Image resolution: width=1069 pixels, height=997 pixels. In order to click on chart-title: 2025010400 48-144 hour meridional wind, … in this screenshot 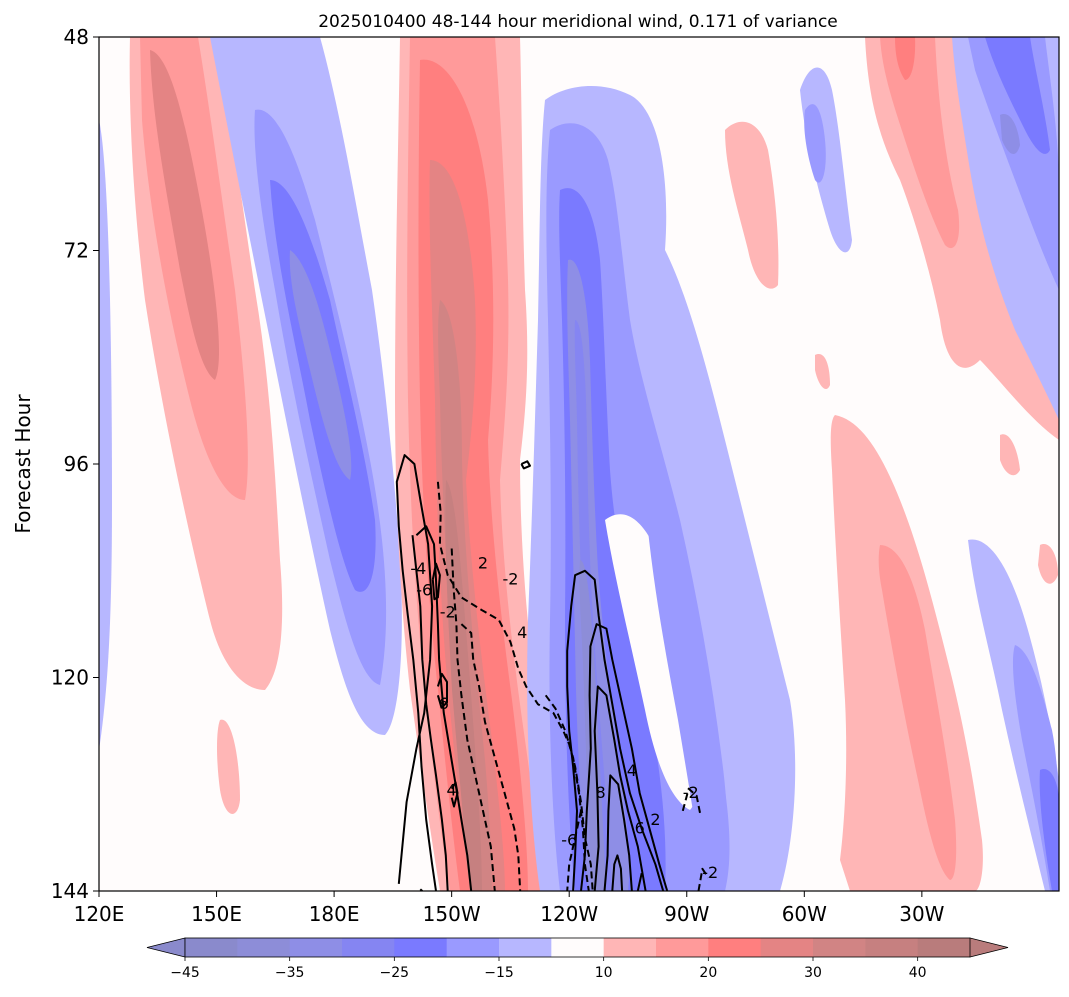, I will do `click(578, 22)`.